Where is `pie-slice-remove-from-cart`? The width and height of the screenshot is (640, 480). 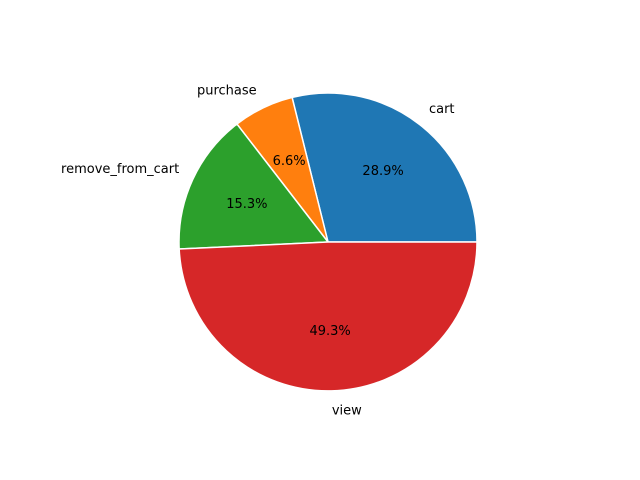
pie-slice-remove-from-cart is located at coordinates (253, 186).